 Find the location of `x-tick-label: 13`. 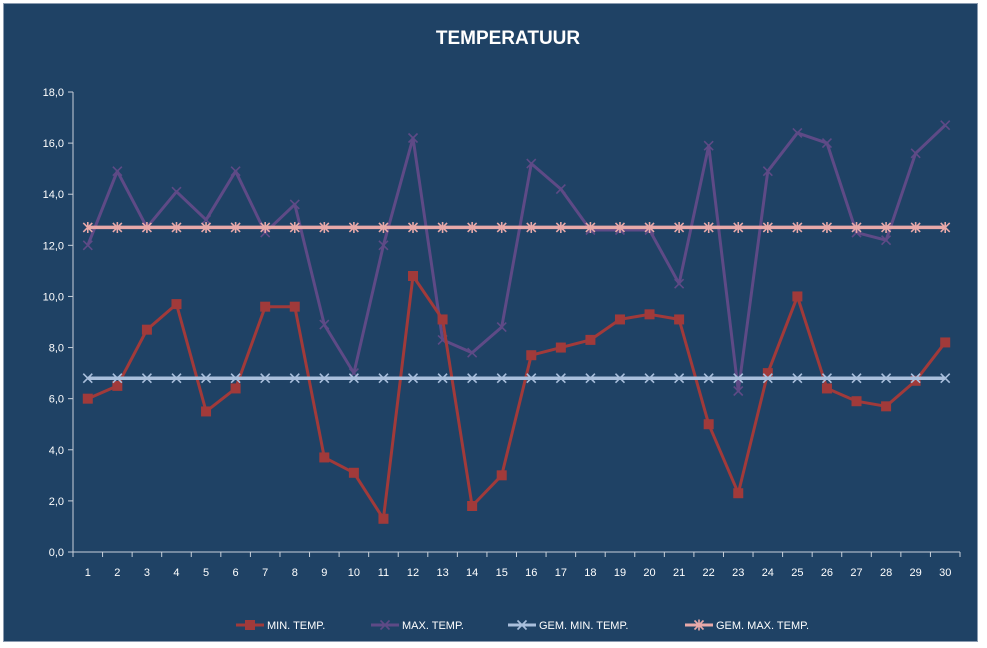

x-tick-label: 13 is located at coordinates (442, 573).